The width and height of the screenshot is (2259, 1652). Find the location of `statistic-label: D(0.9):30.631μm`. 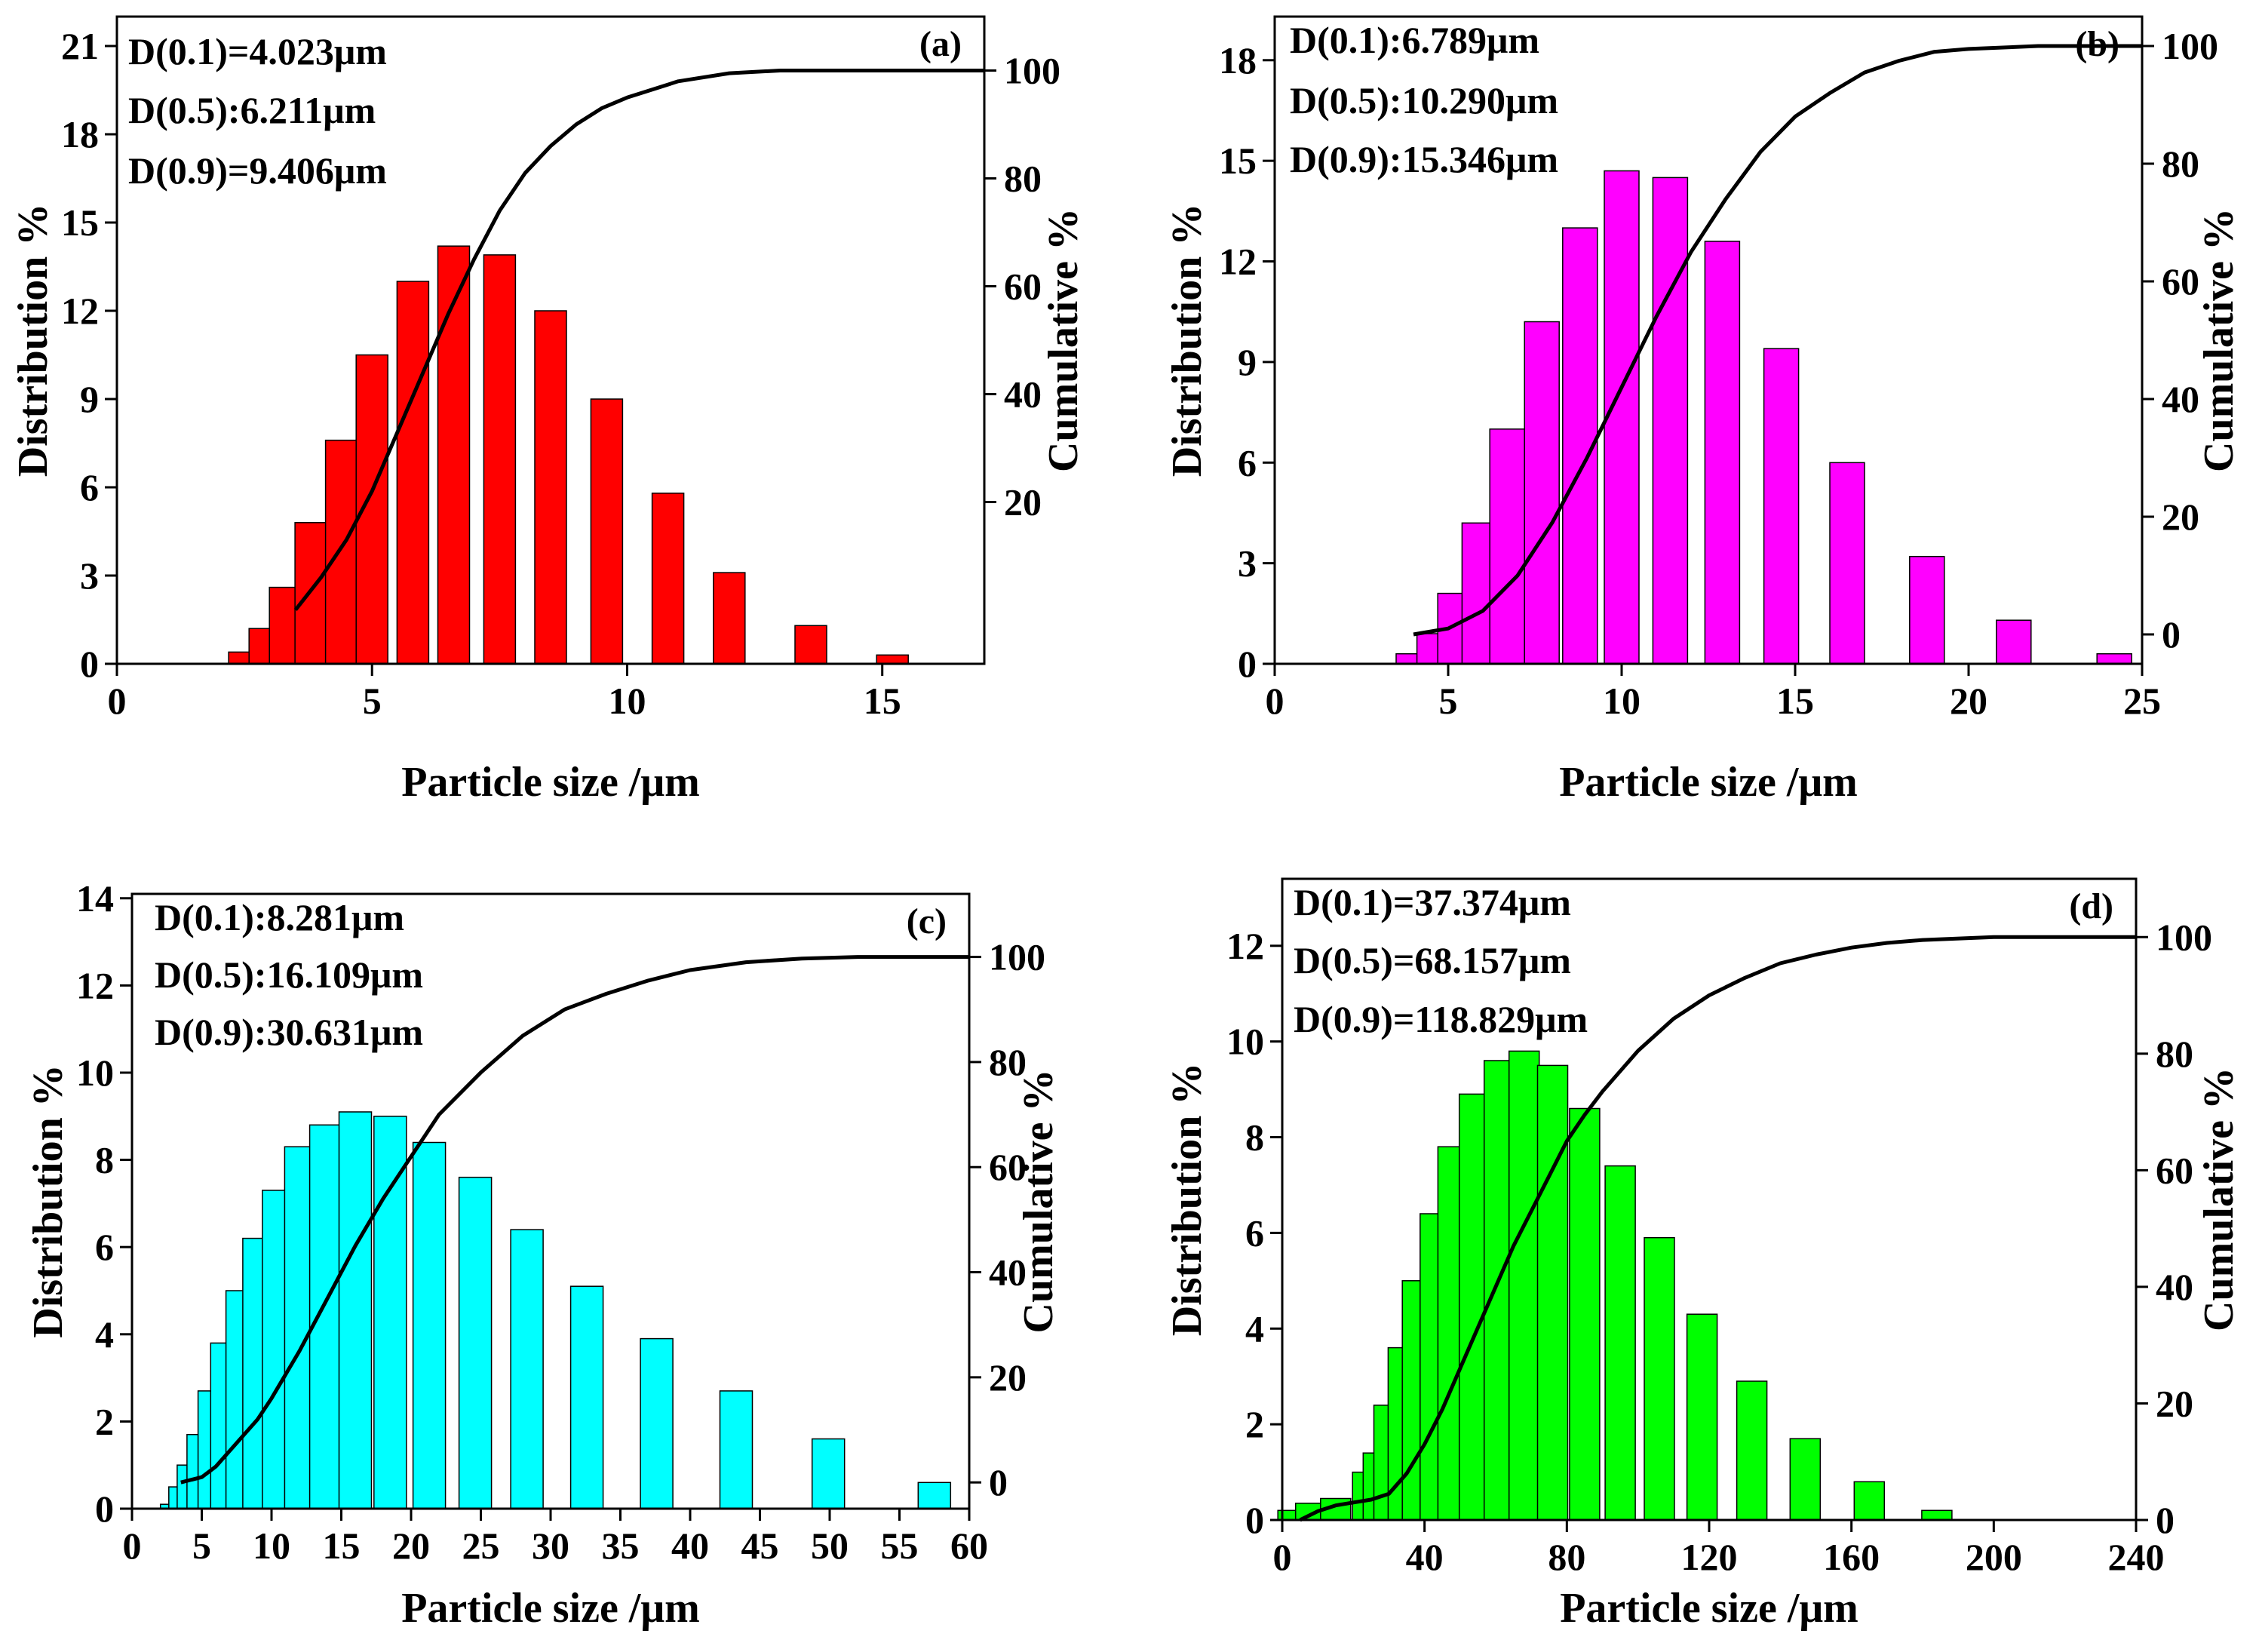

statistic-label: D(0.9):30.631μm is located at coordinates (289, 1032).